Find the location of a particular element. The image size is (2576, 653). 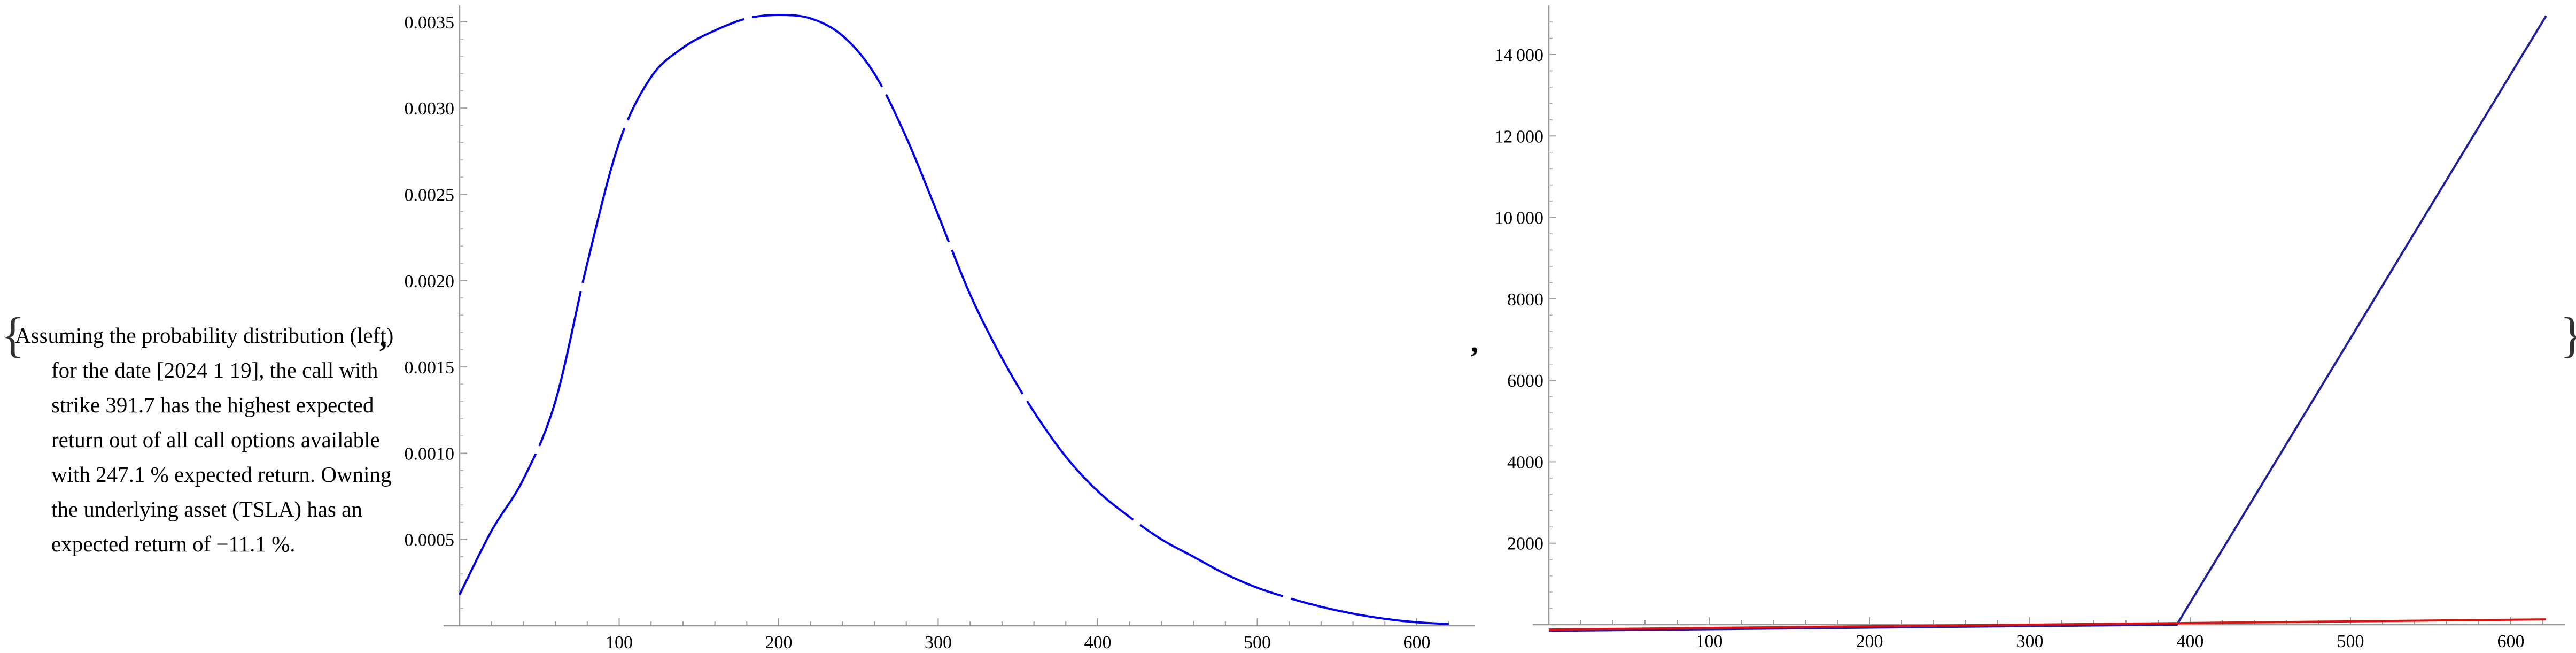

y-tick-label: 0.0010 is located at coordinates (430, 454).